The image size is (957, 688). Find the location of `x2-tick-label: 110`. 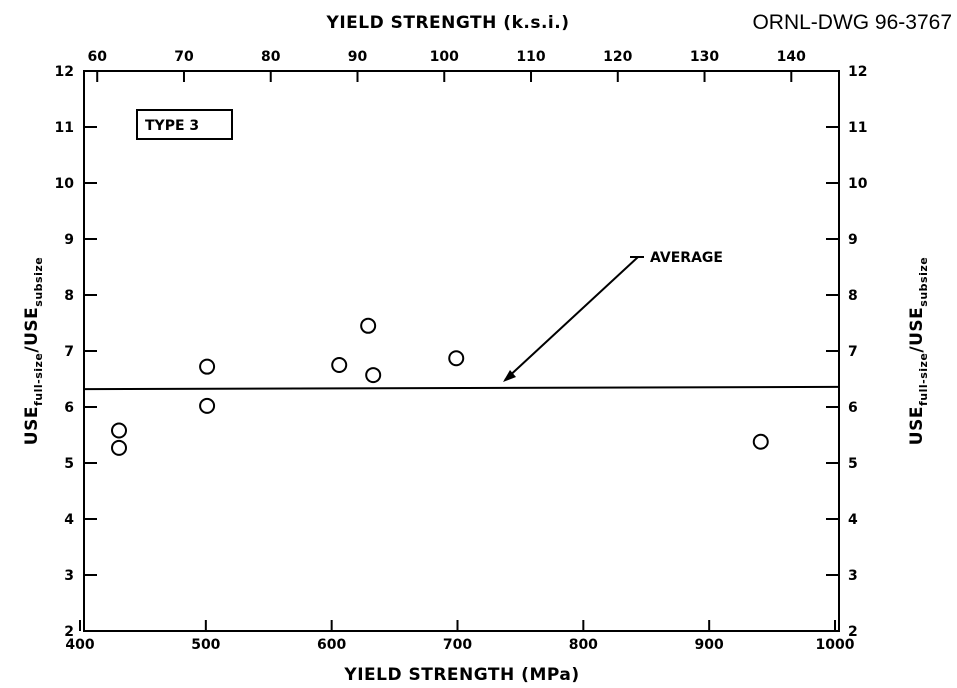

x2-tick-label: 110 is located at coordinates (530, 57).